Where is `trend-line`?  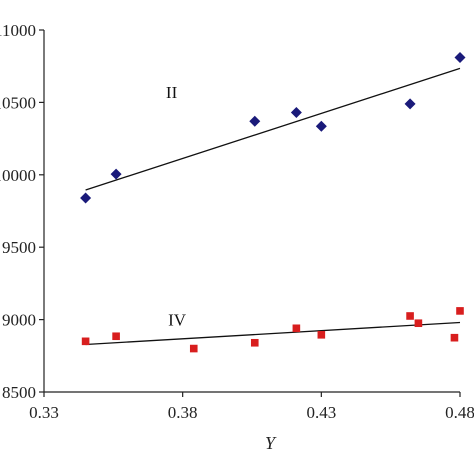
trend-line is located at coordinates (273, 333).